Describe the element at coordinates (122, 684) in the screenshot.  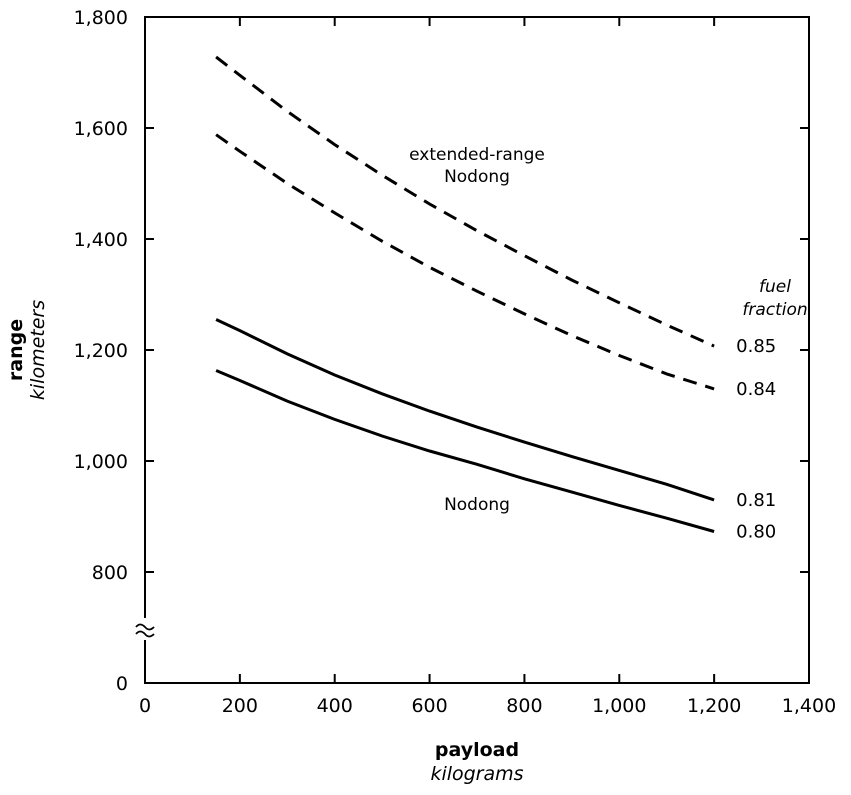
I see `y-tick-label: 0` at that location.